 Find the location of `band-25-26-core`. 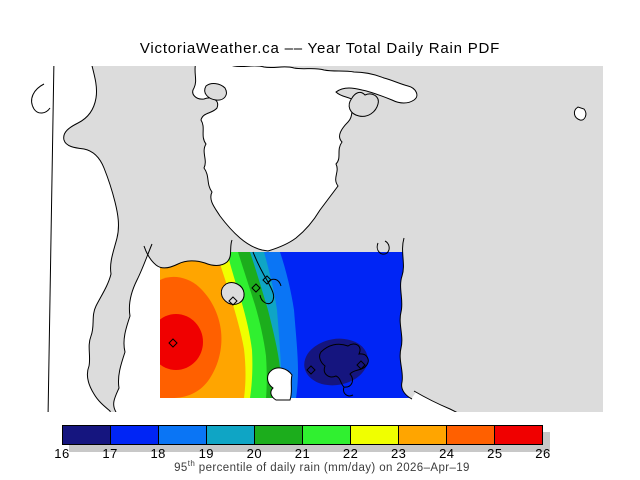

band-25-26-core is located at coordinates (181, 342).